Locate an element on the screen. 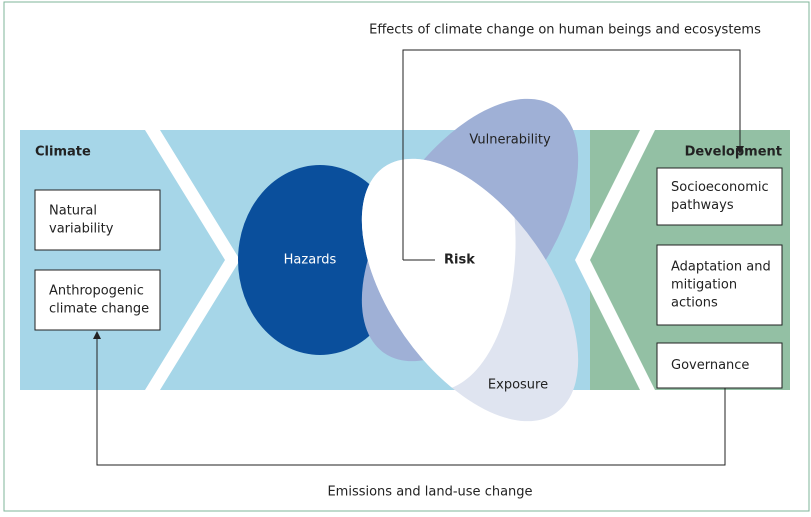  risk-label: Risk is located at coordinates (459, 260).